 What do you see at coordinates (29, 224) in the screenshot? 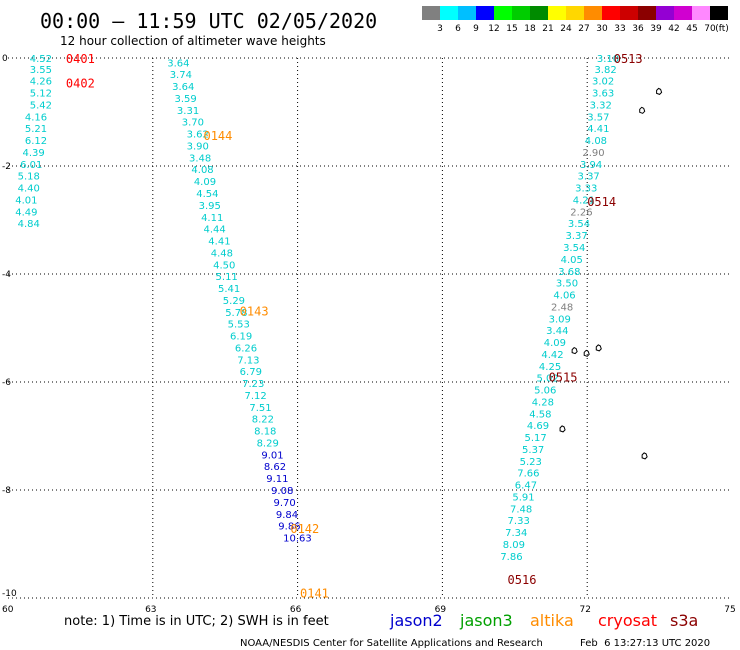
I see `track-cryosat: 4.84` at bounding box center [29, 224].